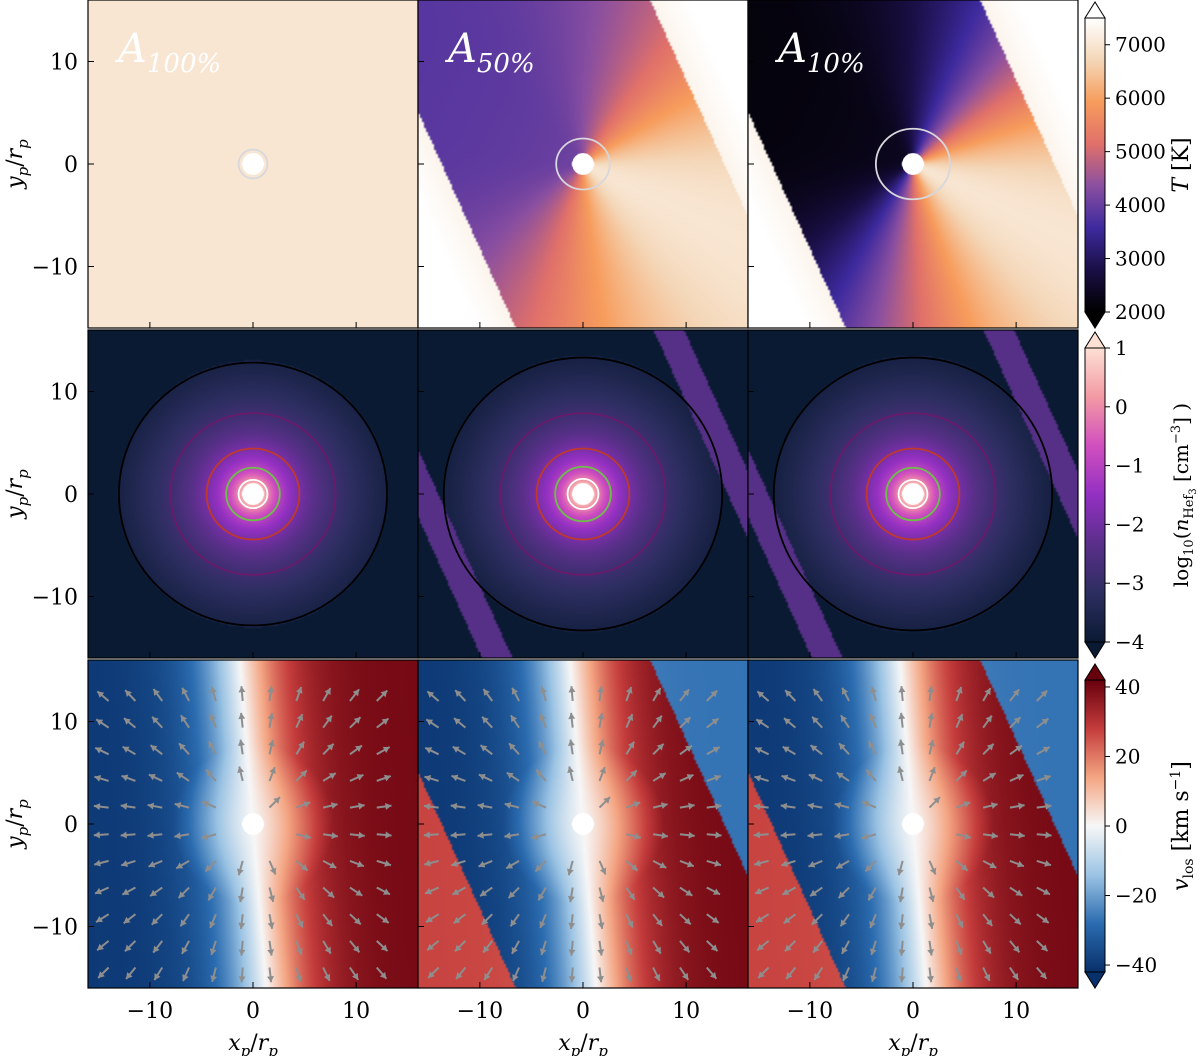 This screenshot has height=1056, width=1200. Describe the element at coordinates (1181, 164) in the screenshot. I see `colorbar-label: T [K]` at that location.